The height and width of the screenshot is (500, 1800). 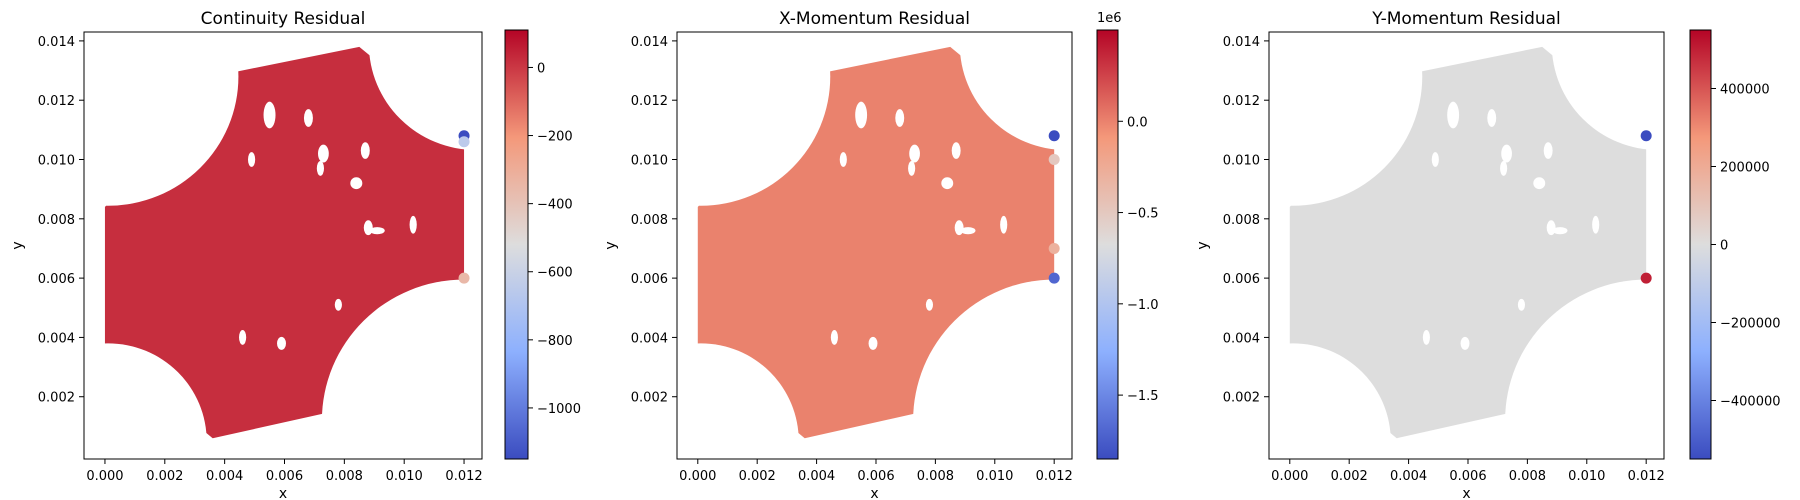 I want to click on colorbar-tick-label: −800, so click(x=555, y=341).